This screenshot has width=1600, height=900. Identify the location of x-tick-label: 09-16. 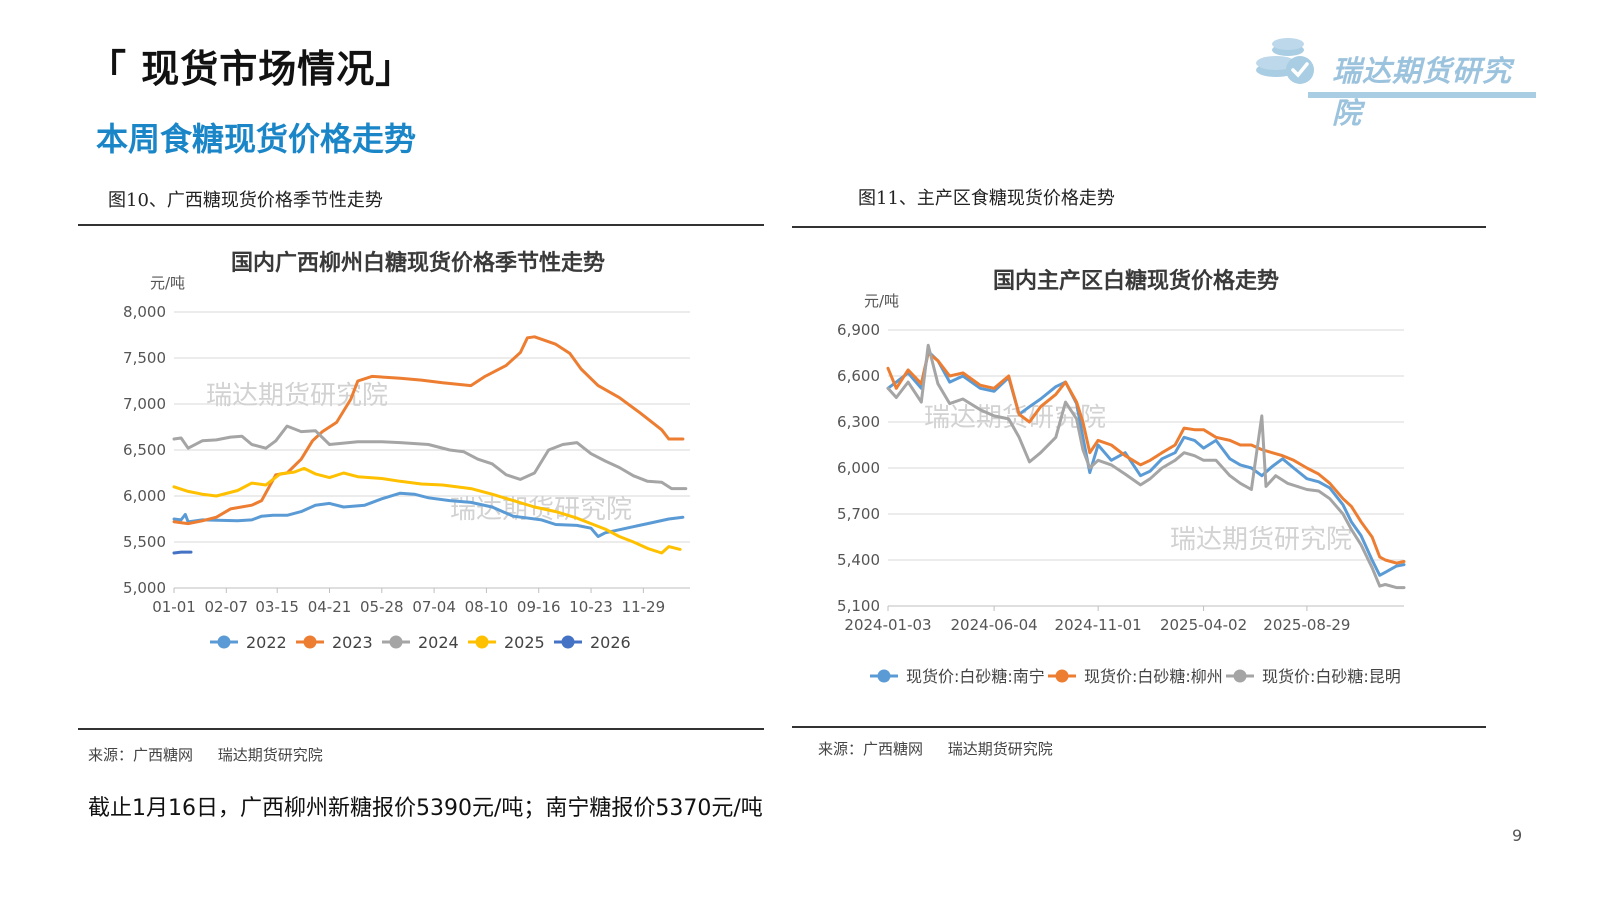
(539, 607).